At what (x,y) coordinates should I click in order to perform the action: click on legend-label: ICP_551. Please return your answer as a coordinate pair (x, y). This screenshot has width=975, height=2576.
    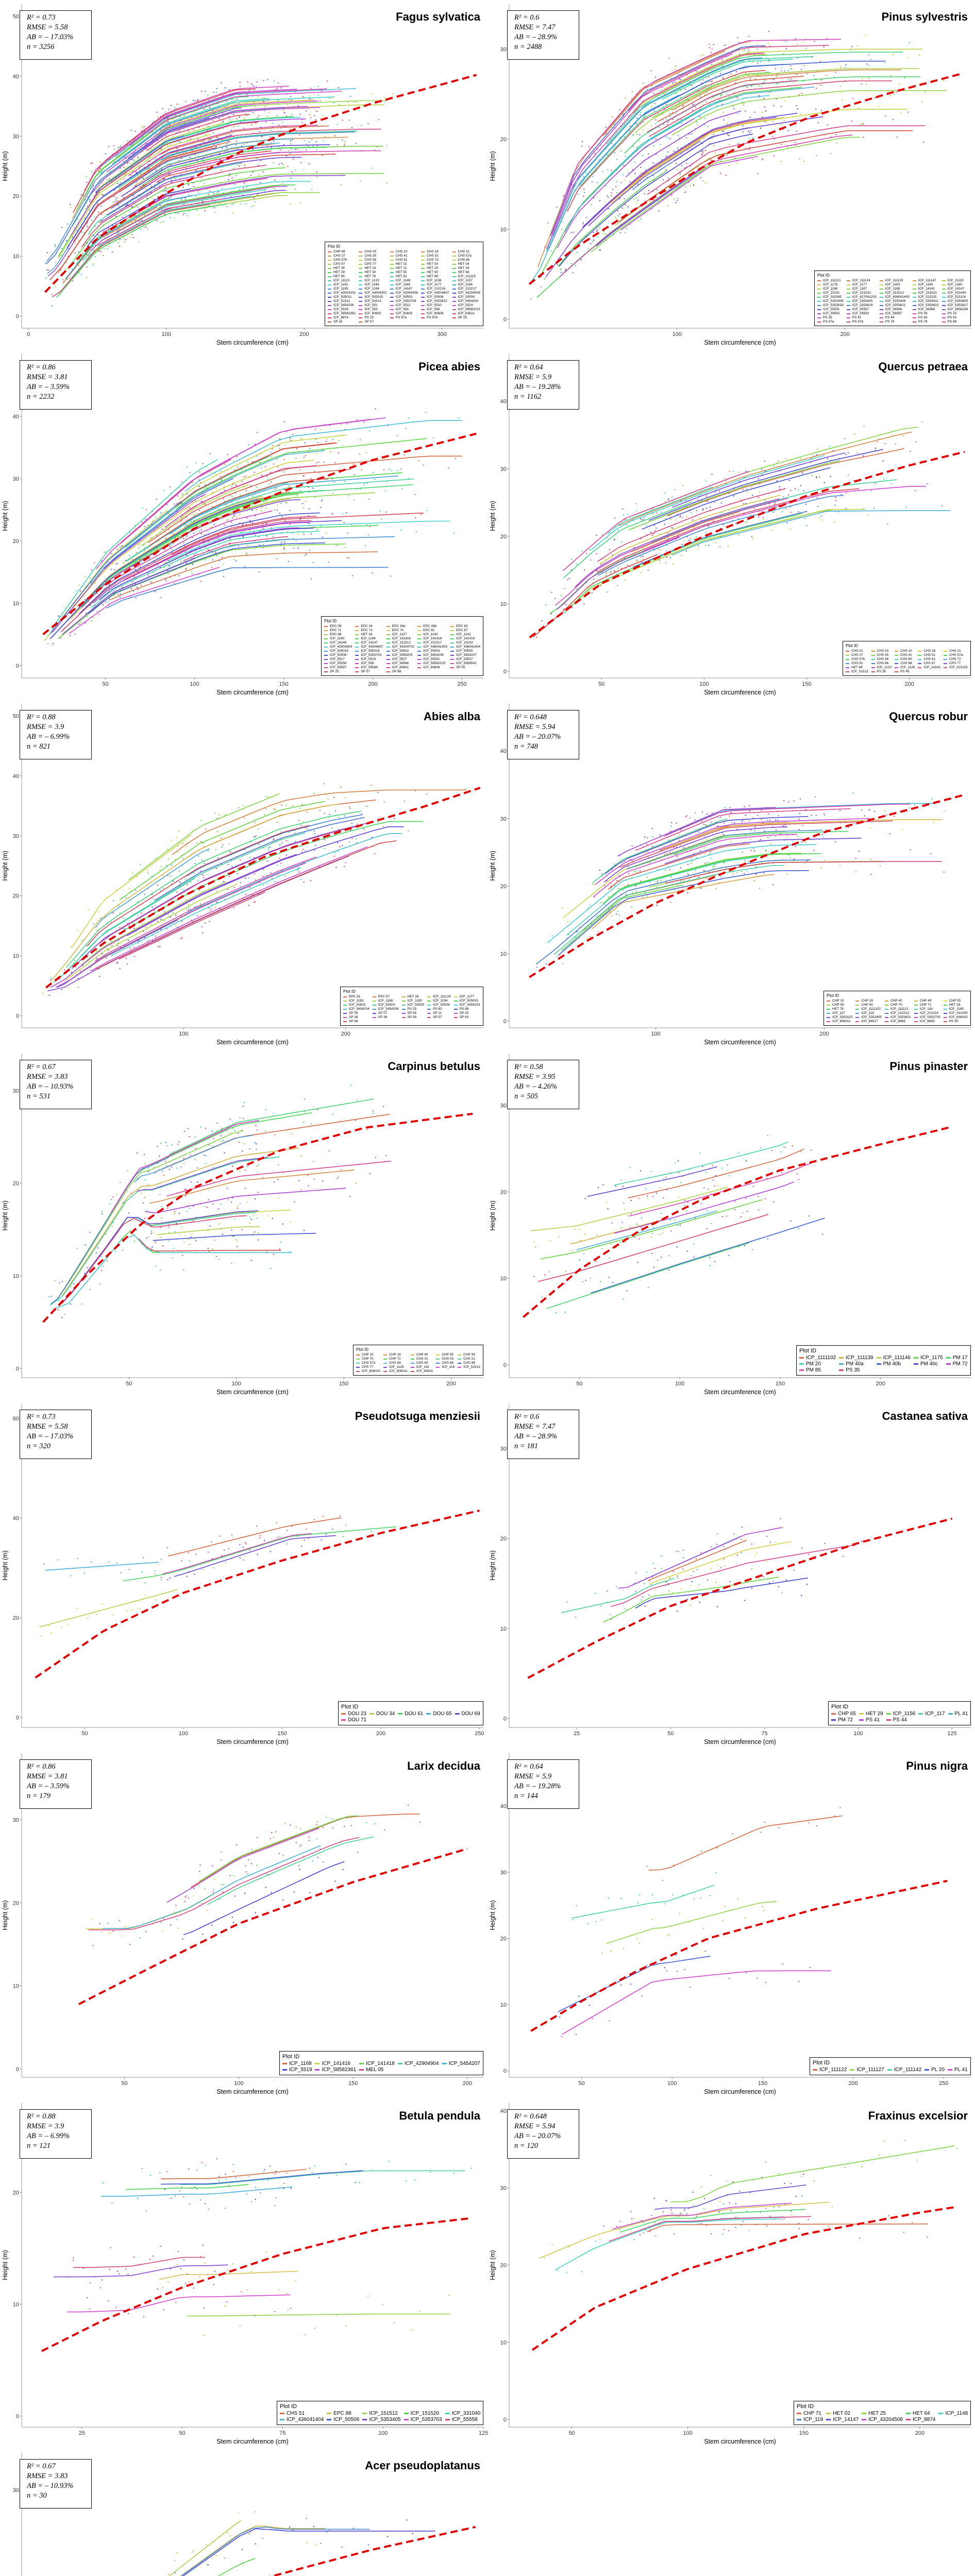
    Looking at the image, I should click on (371, 305).